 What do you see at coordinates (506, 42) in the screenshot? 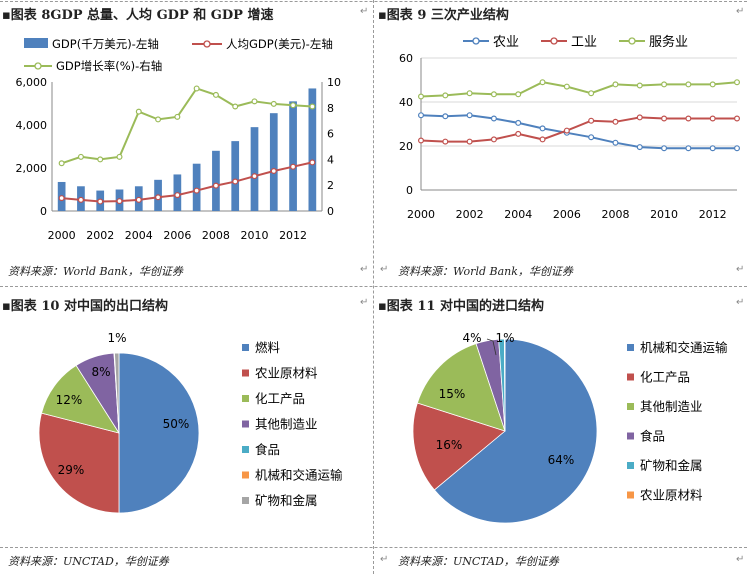
I see `industry-legend-label: 农业` at bounding box center [506, 42].